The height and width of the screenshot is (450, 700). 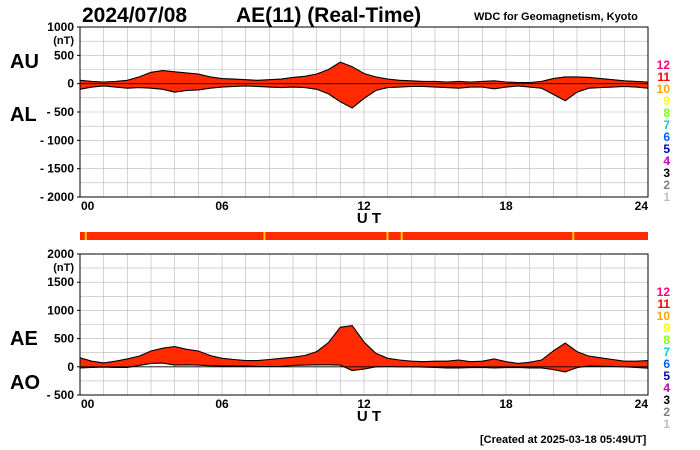 What do you see at coordinates (364, 367) in the screenshot?
I see `series-line-ao` at bounding box center [364, 367].